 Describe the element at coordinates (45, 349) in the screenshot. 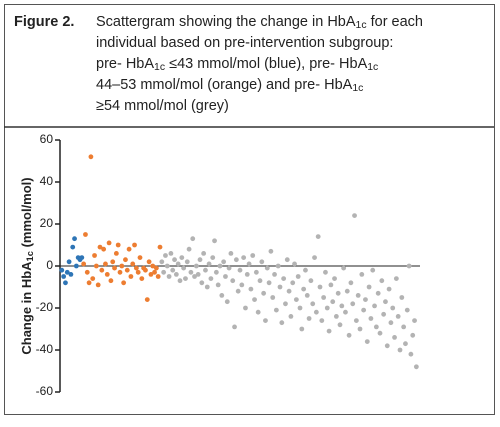

I see `y-tick-label: -40` at that location.